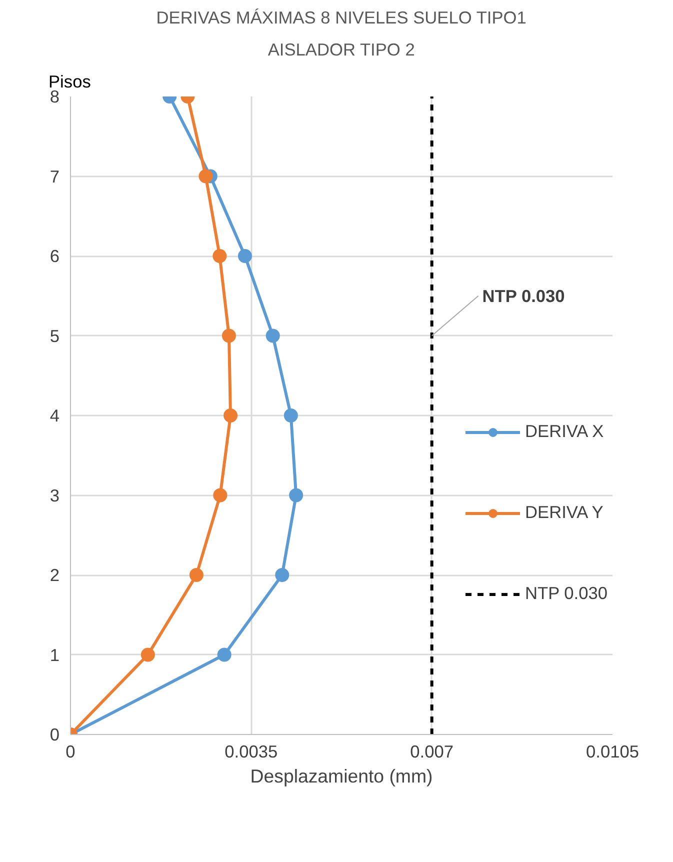 This screenshot has height=862, width=673. I want to click on legend-label: DERIVA X, so click(564, 431).